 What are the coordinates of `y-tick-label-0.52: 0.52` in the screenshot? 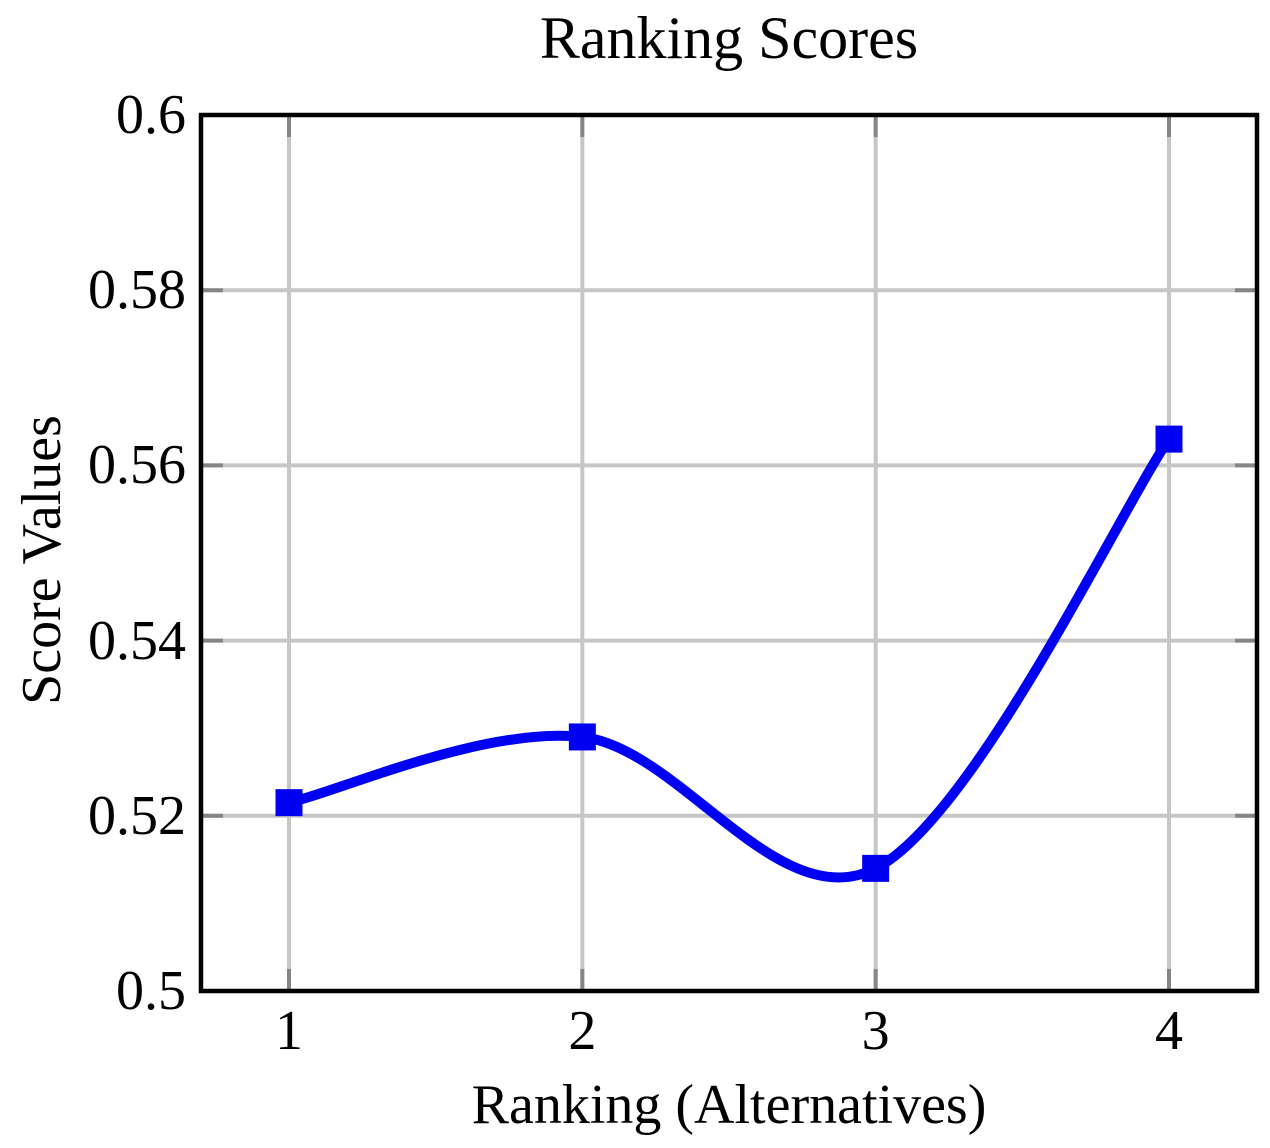 It's located at (137, 815).